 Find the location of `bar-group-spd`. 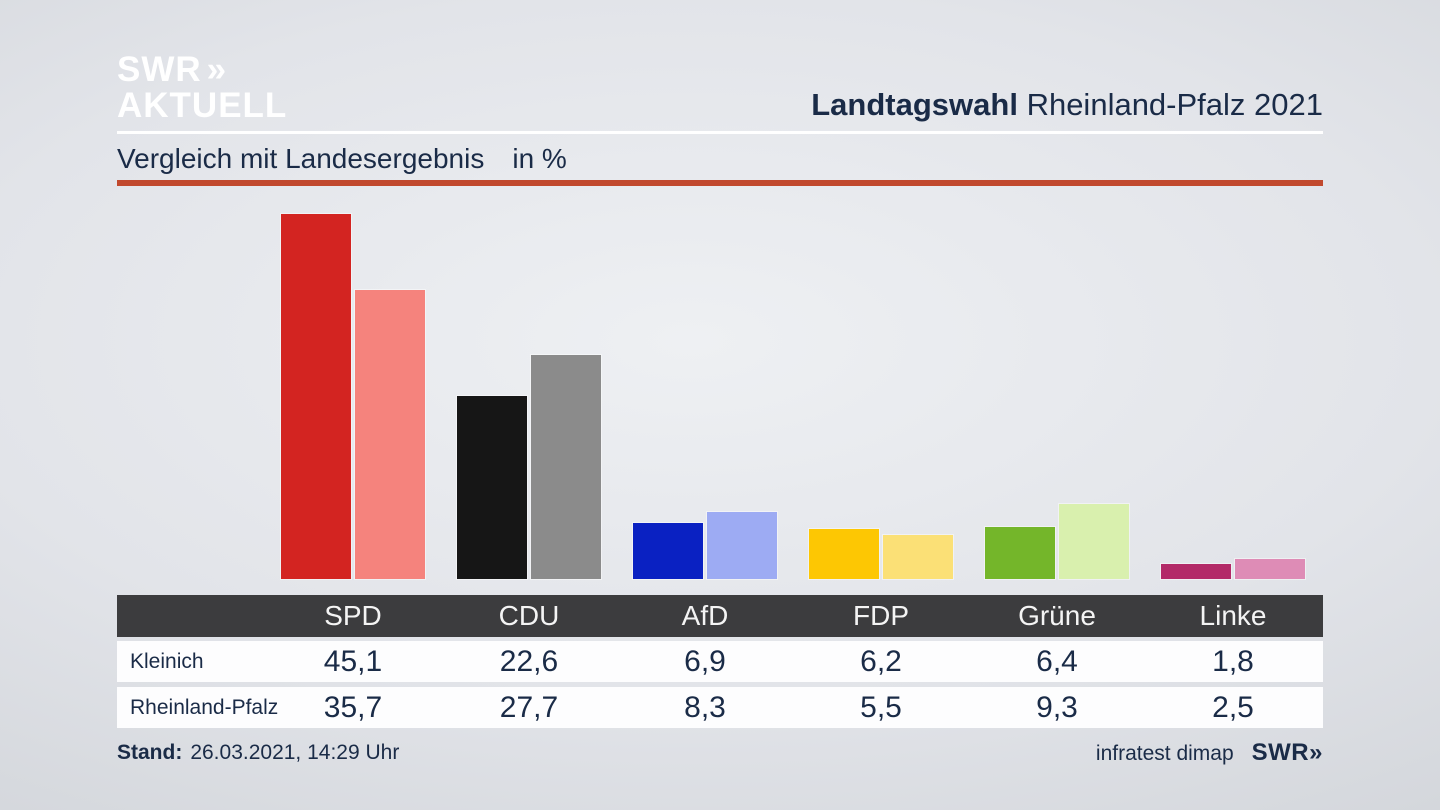

bar-group-spd is located at coordinates (353, 396).